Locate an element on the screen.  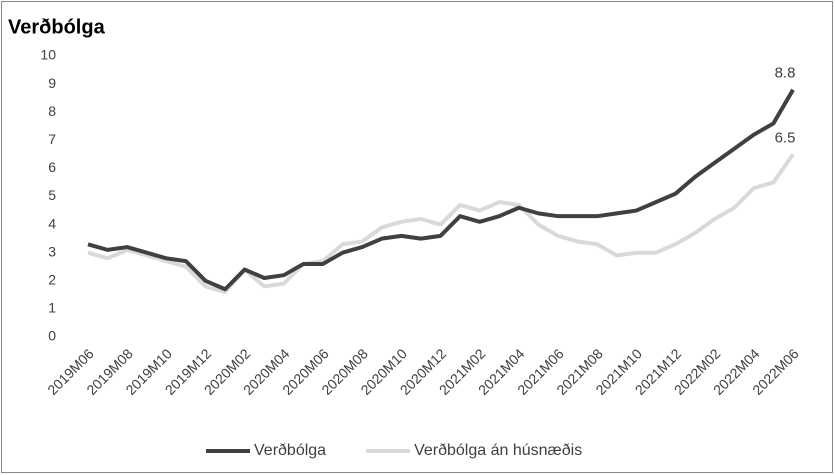
y-tick-label: 7 is located at coordinates (52, 139).